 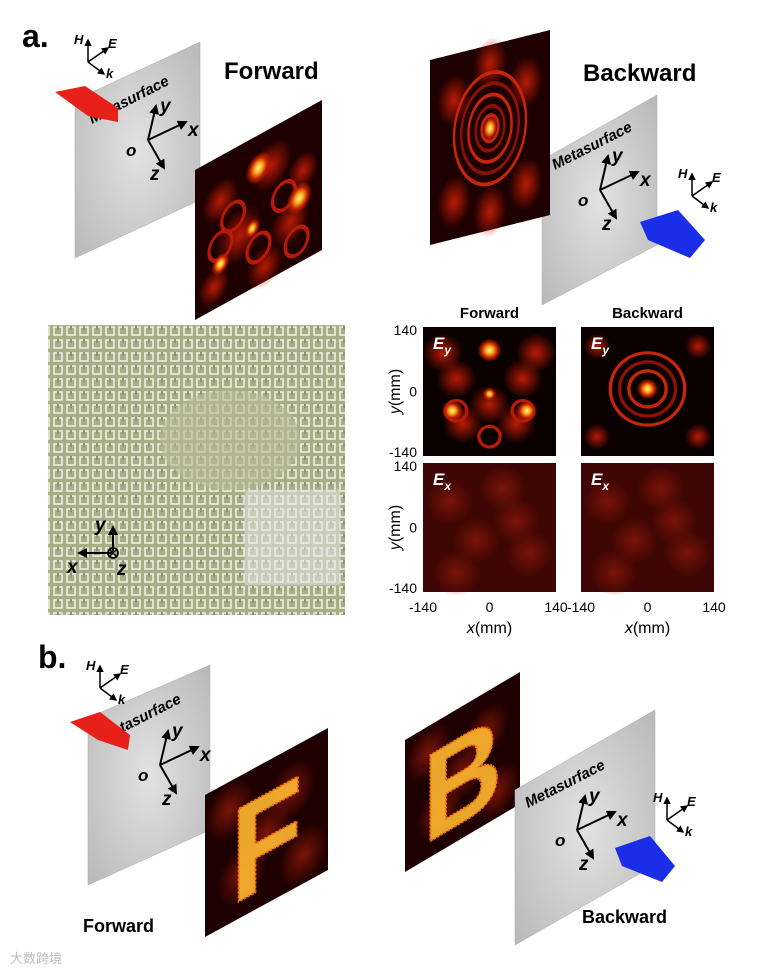 I want to click on photo-tone, so click(x=230, y=440).